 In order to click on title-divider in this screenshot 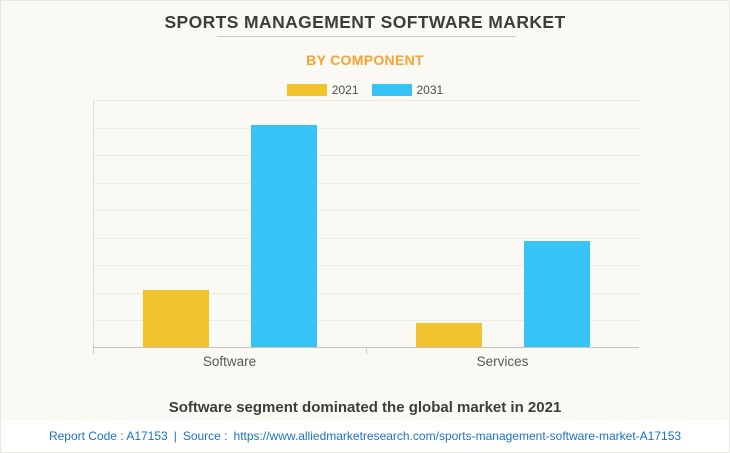, I will do `click(366, 36)`.